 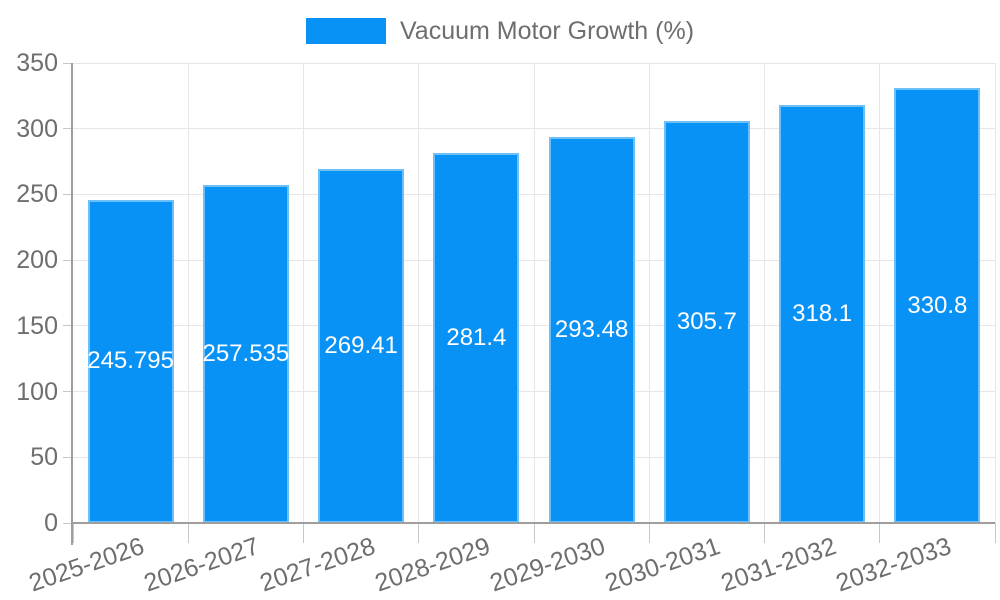 I want to click on bar-value-label: 293.48, so click(x=591, y=330).